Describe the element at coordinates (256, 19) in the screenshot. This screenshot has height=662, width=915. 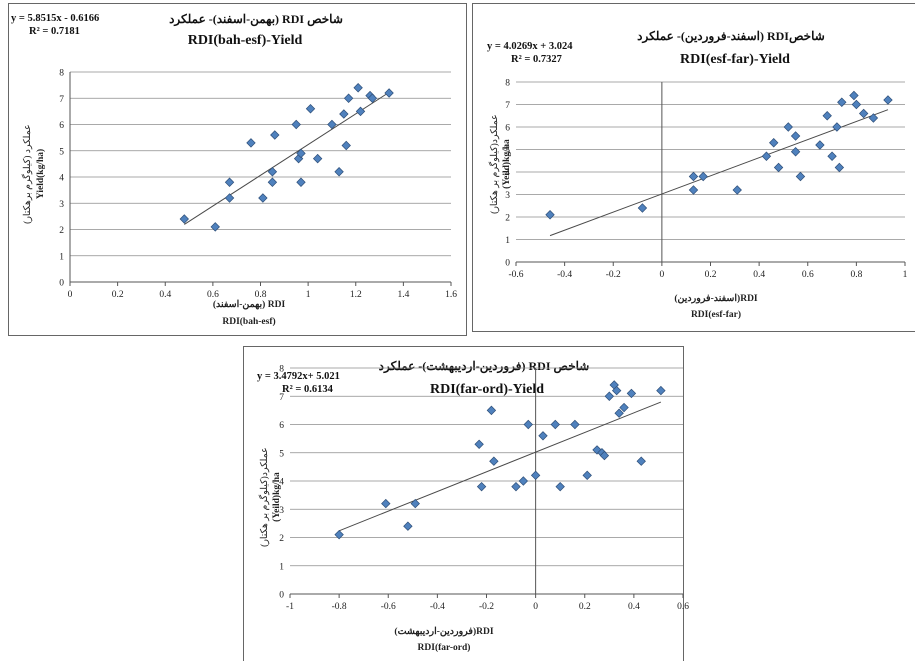
I see `chart-title-fa: شاخص RDI (بهمن-اسفند)- عملکرد` at that location.